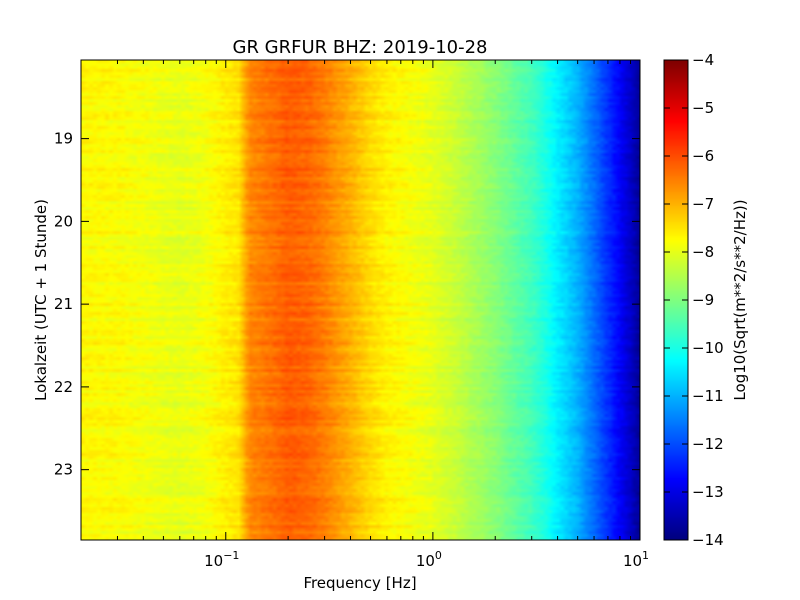  Describe the element at coordinates (63, 387) in the screenshot. I see `y-tick-label: 22` at that location.